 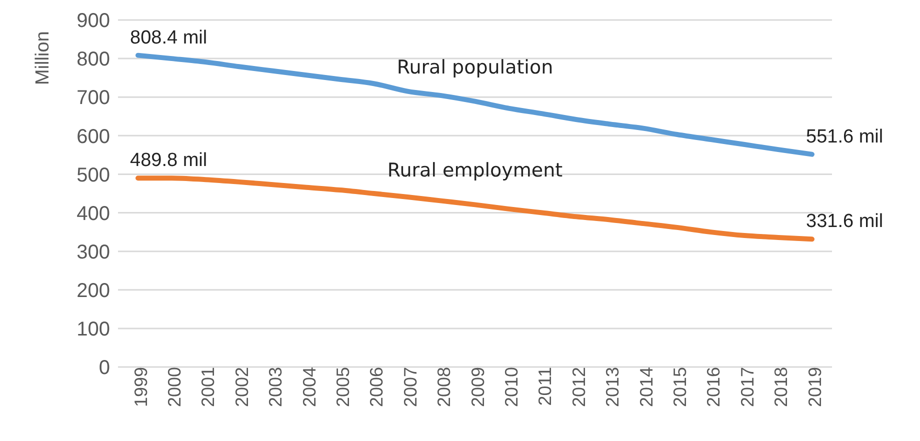 What do you see at coordinates (140, 387) in the screenshot?
I see `x-tick-label: 1999` at bounding box center [140, 387].